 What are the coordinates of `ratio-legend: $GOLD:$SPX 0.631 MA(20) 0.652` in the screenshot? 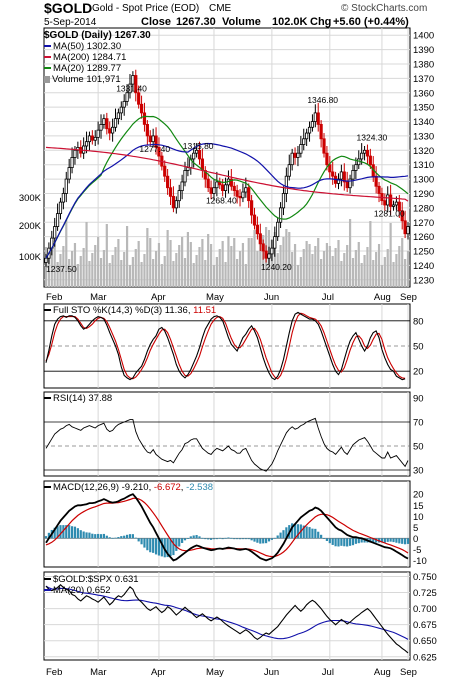 It's located at (91, 585).